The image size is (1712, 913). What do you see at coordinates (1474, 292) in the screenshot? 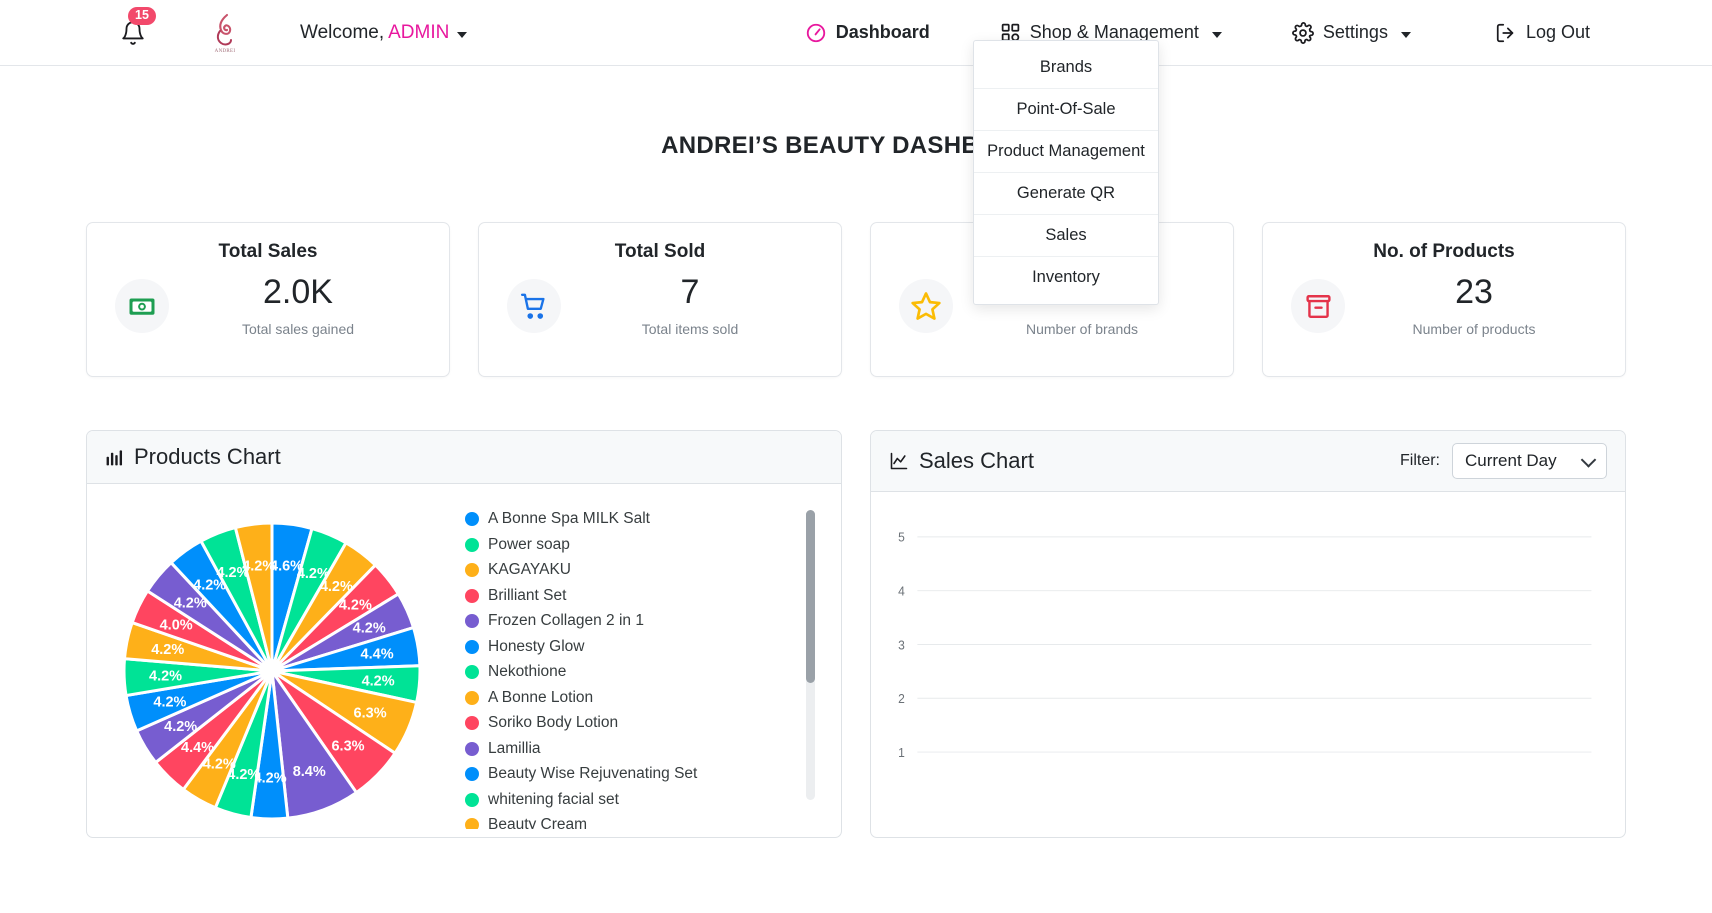
I see `stat-card-value: 23` at bounding box center [1474, 292].